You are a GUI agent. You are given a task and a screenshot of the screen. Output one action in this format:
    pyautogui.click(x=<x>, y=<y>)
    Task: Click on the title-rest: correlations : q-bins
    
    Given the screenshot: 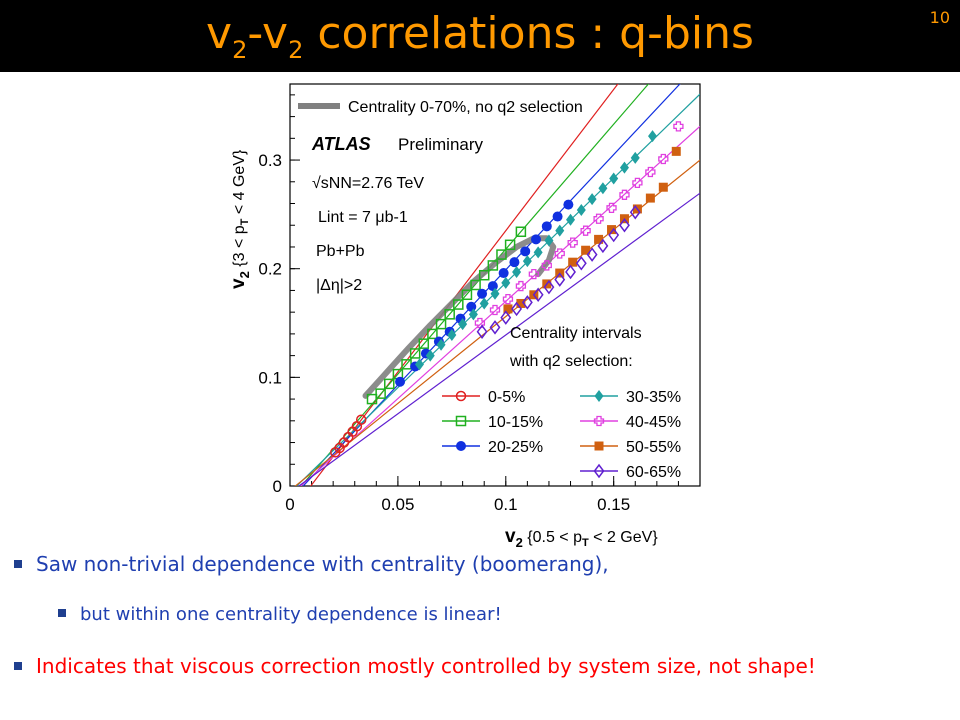 What is the action you would take?
    pyautogui.click(x=528, y=33)
    